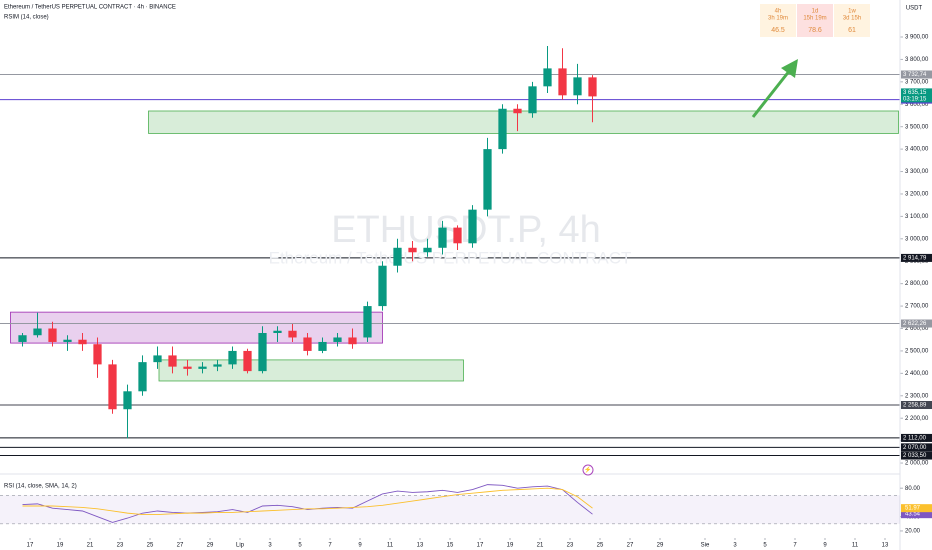  I want to click on y-tick-label: 3 200,00, so click(917, 195).